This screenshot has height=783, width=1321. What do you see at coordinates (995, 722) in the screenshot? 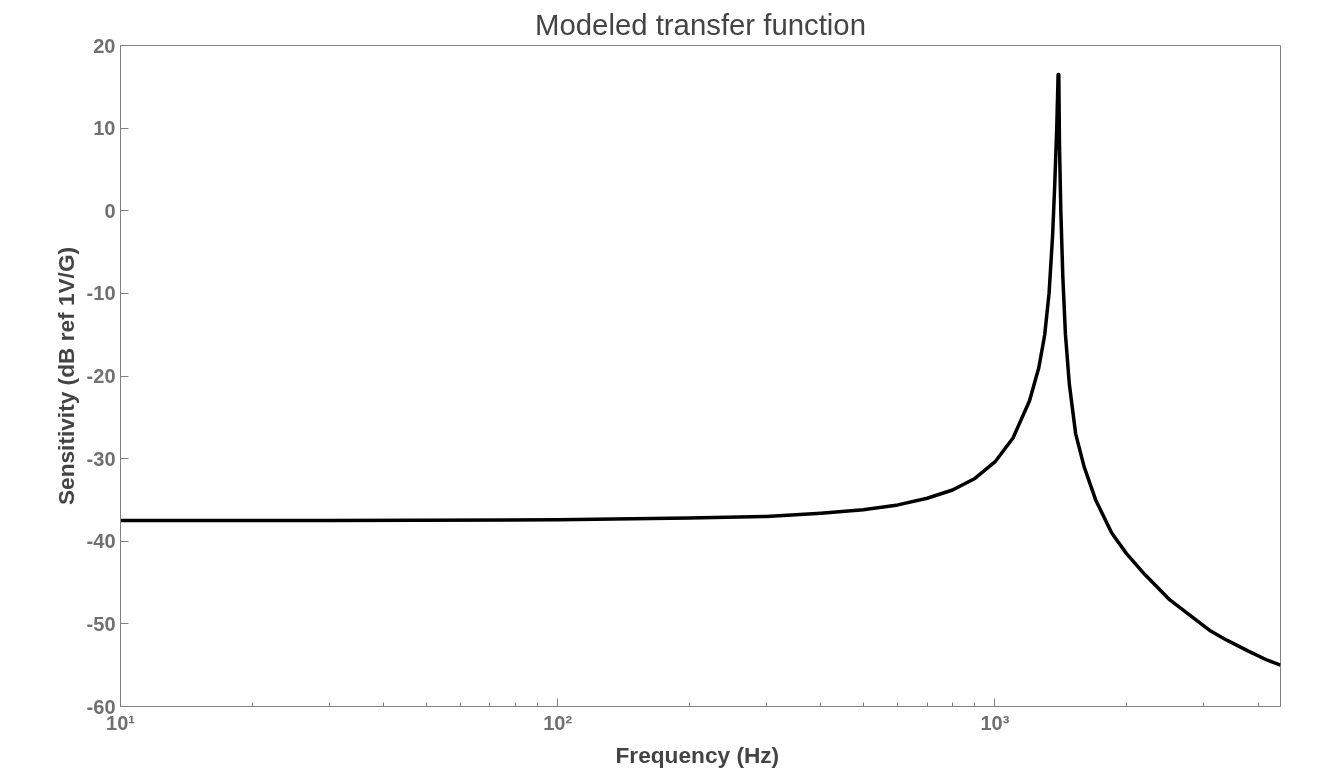
I see `x-tick-label: 10³` at bounding box center [995, 722].